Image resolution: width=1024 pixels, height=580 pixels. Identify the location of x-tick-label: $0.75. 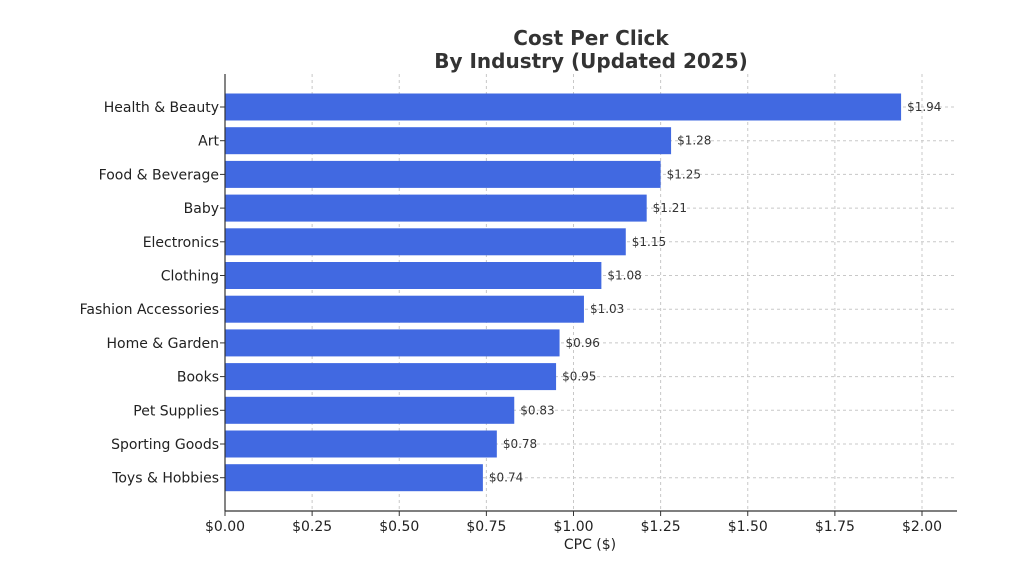
(486, 527).